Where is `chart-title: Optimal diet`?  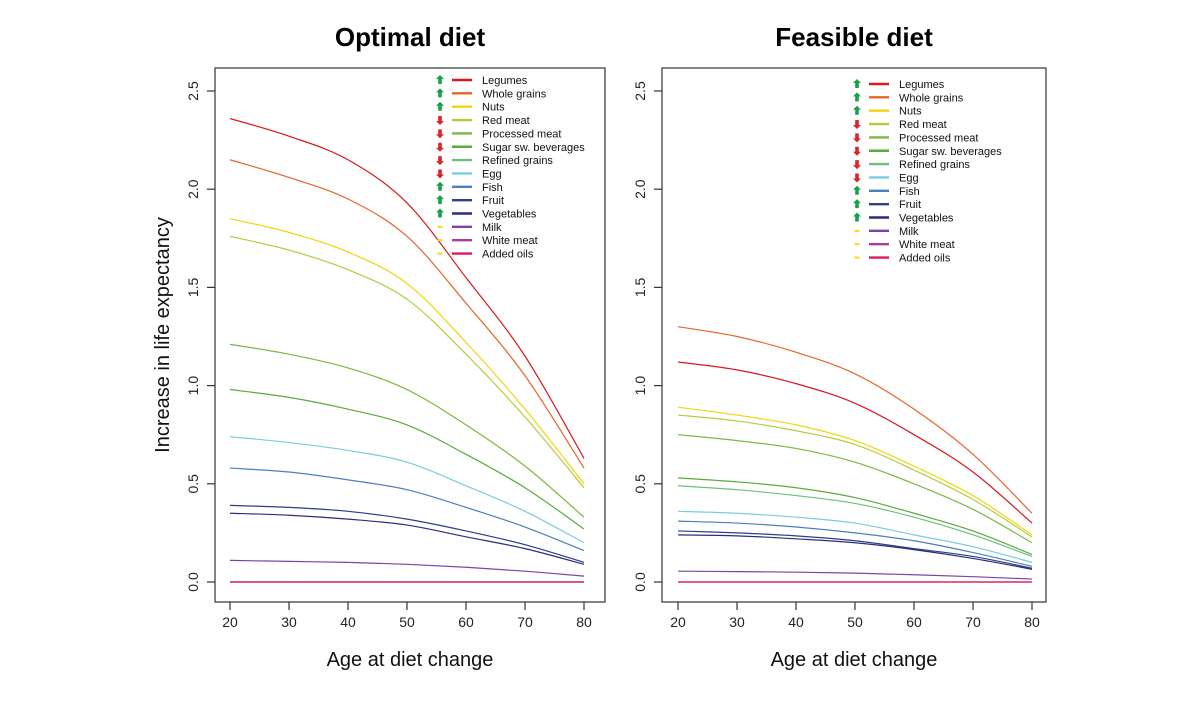 chart-title: Optimal diet is located at coordinates (410, 37).